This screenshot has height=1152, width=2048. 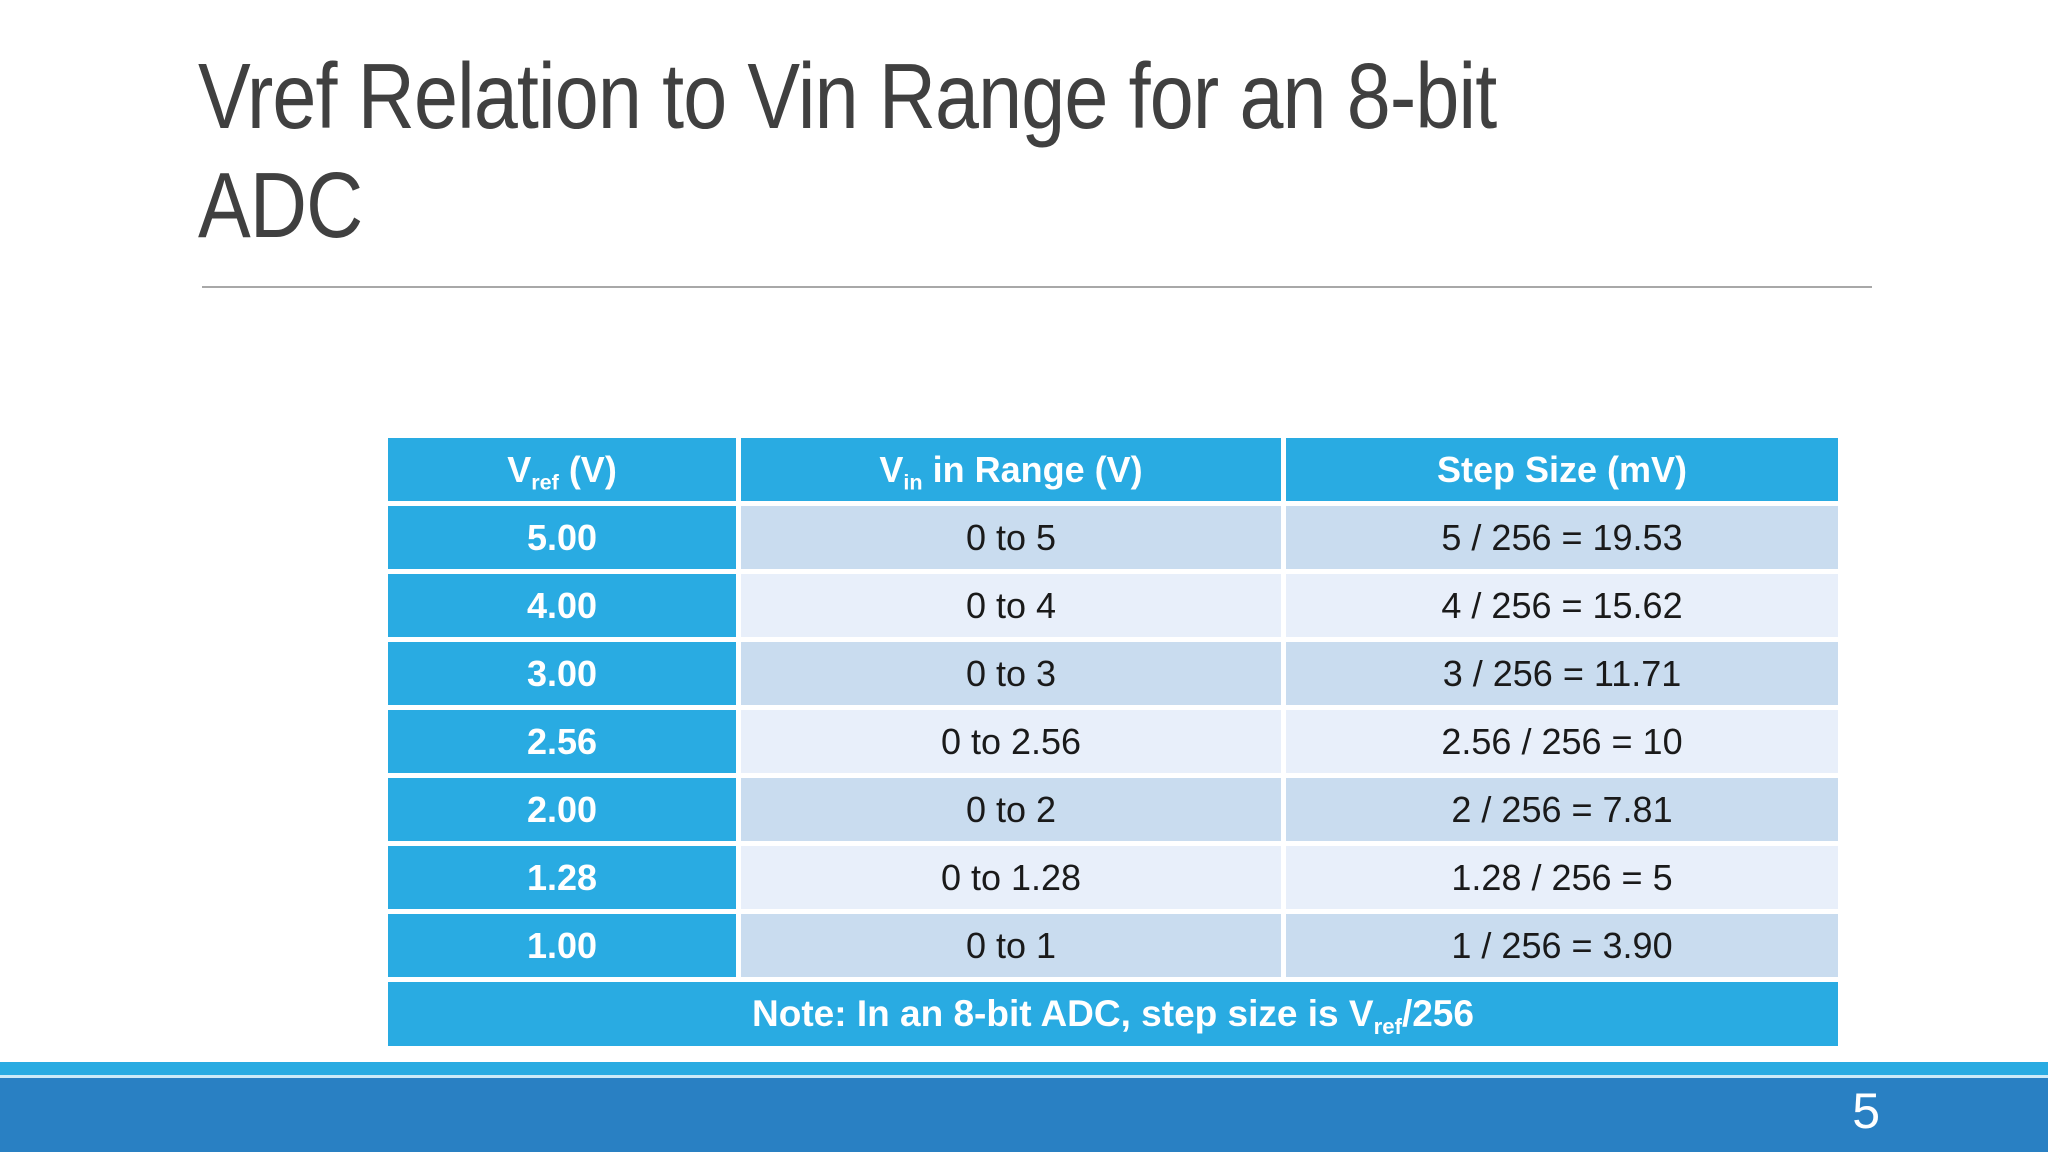 I want to click on vin-range-cell: 0 to 4, so click(x=1011, y=605).